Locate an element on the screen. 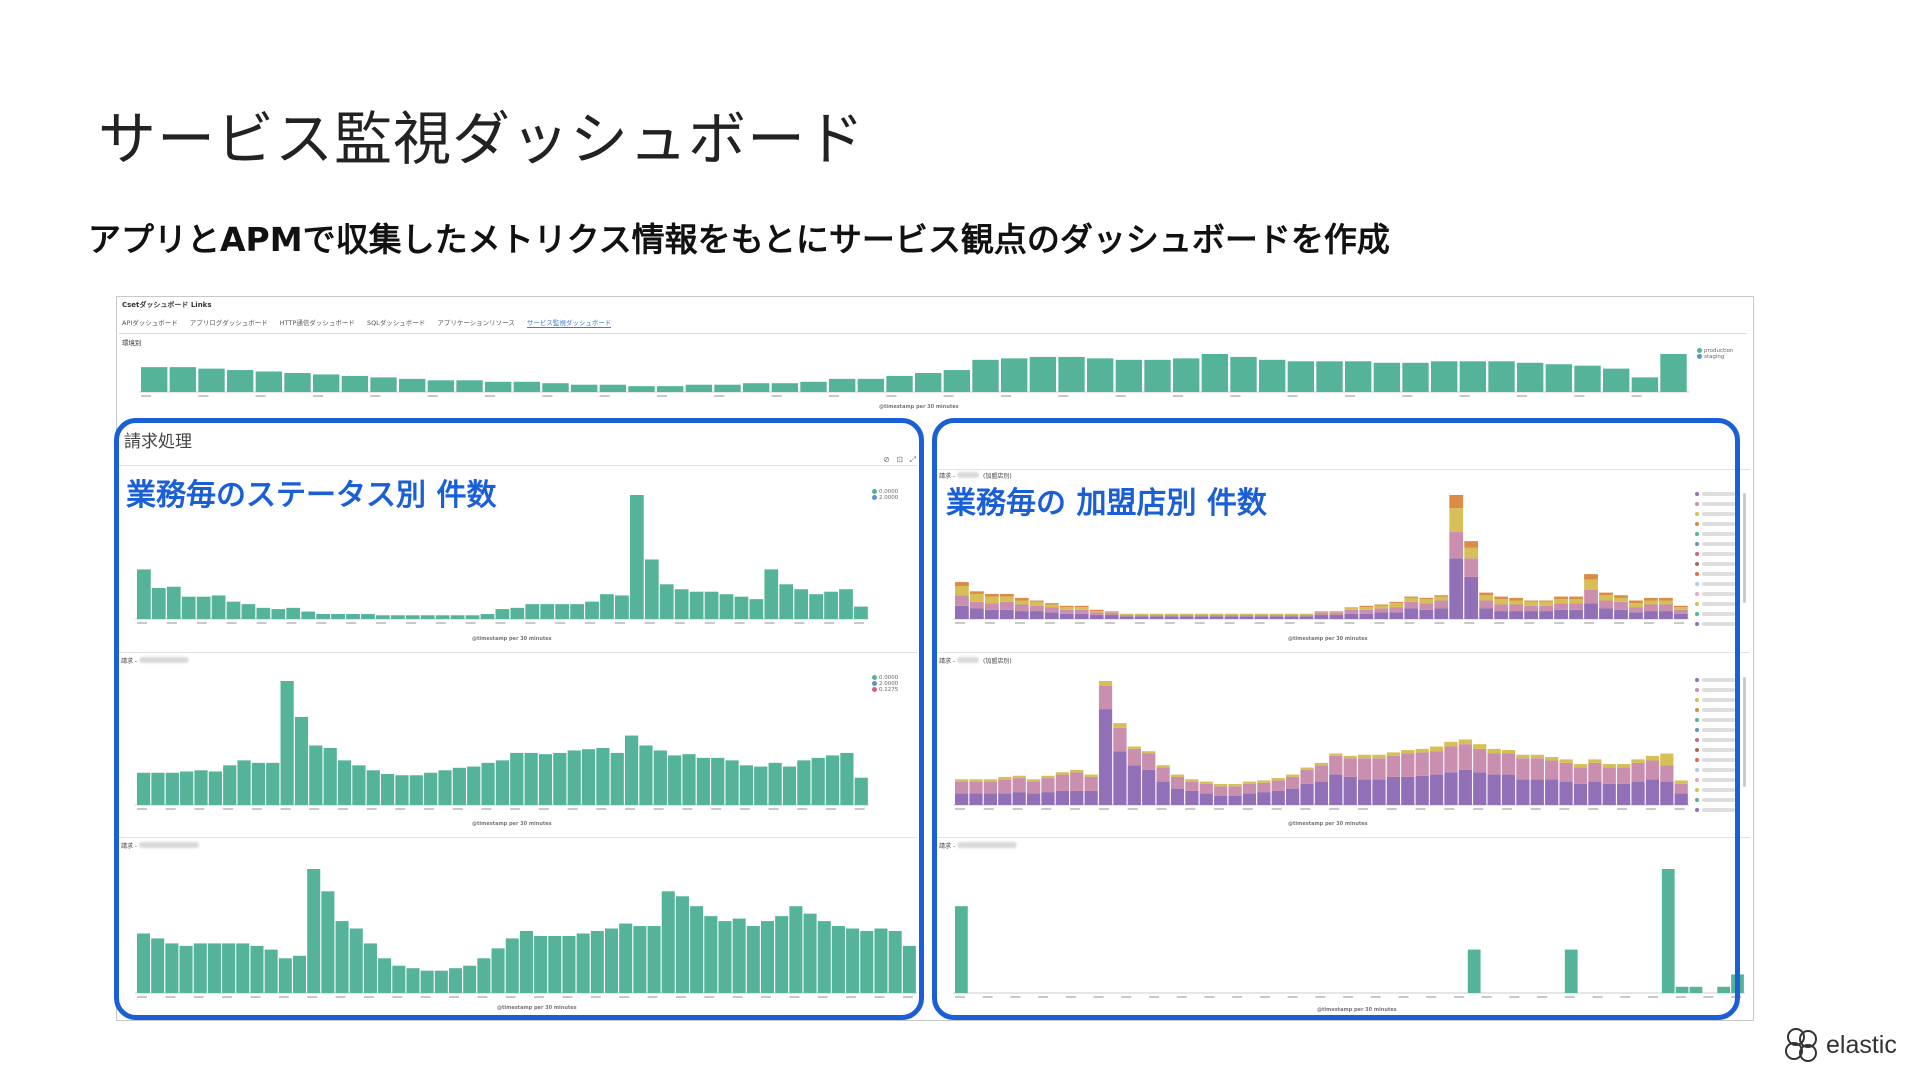 The image size is (1920, 1080). legend-scrollbar is located at coordinates (1744, 732).